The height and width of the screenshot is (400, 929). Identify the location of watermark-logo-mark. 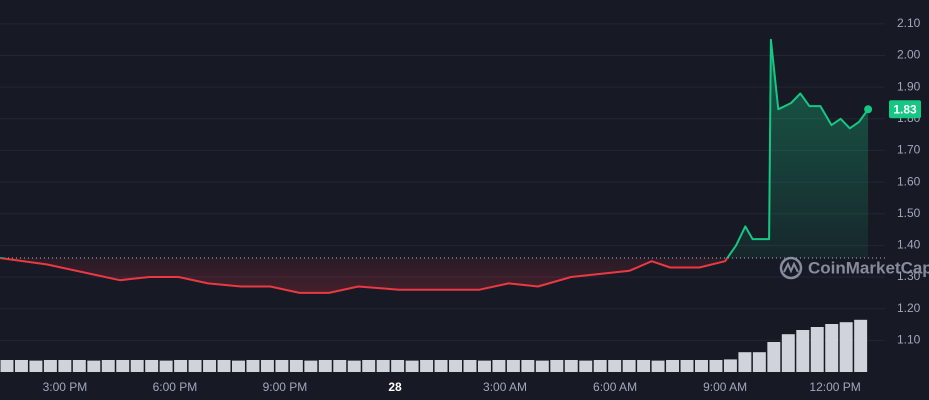
(791, 267).